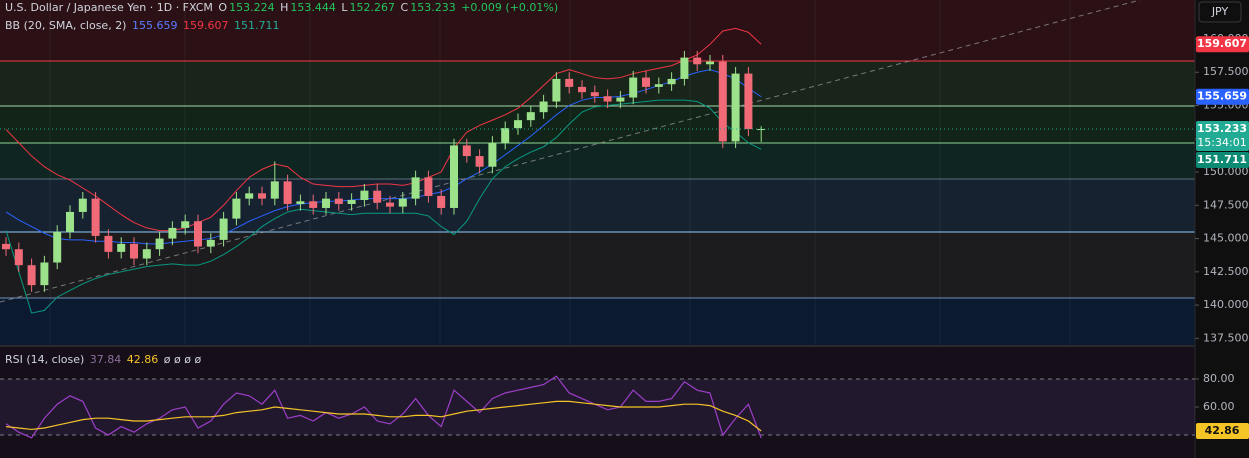 The width and height of the screenshot is (1249, 458). What do you see at coordinates (223, 7) in the screenshot?
I see `ohlc-label: O` at bounding box center [223, 7].